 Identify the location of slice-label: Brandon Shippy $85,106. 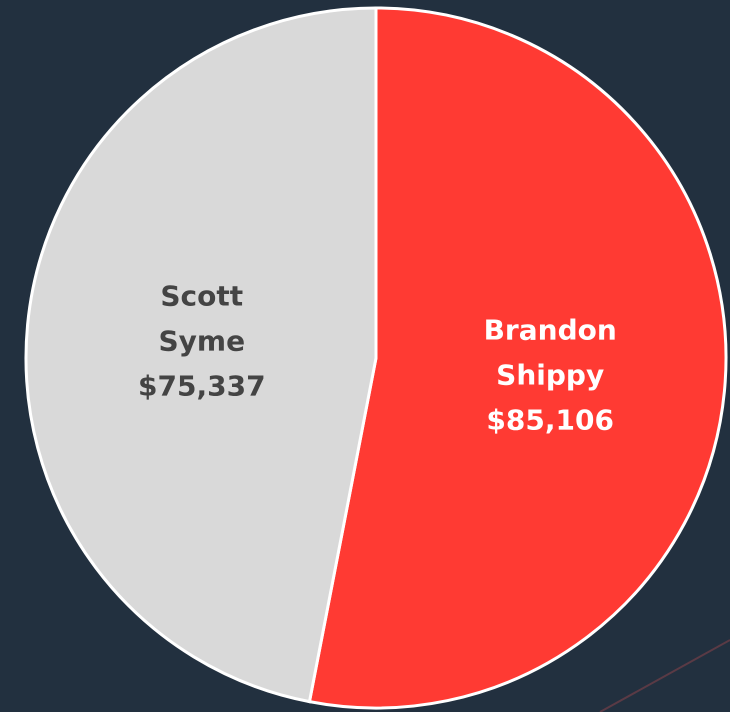
(550, 374).